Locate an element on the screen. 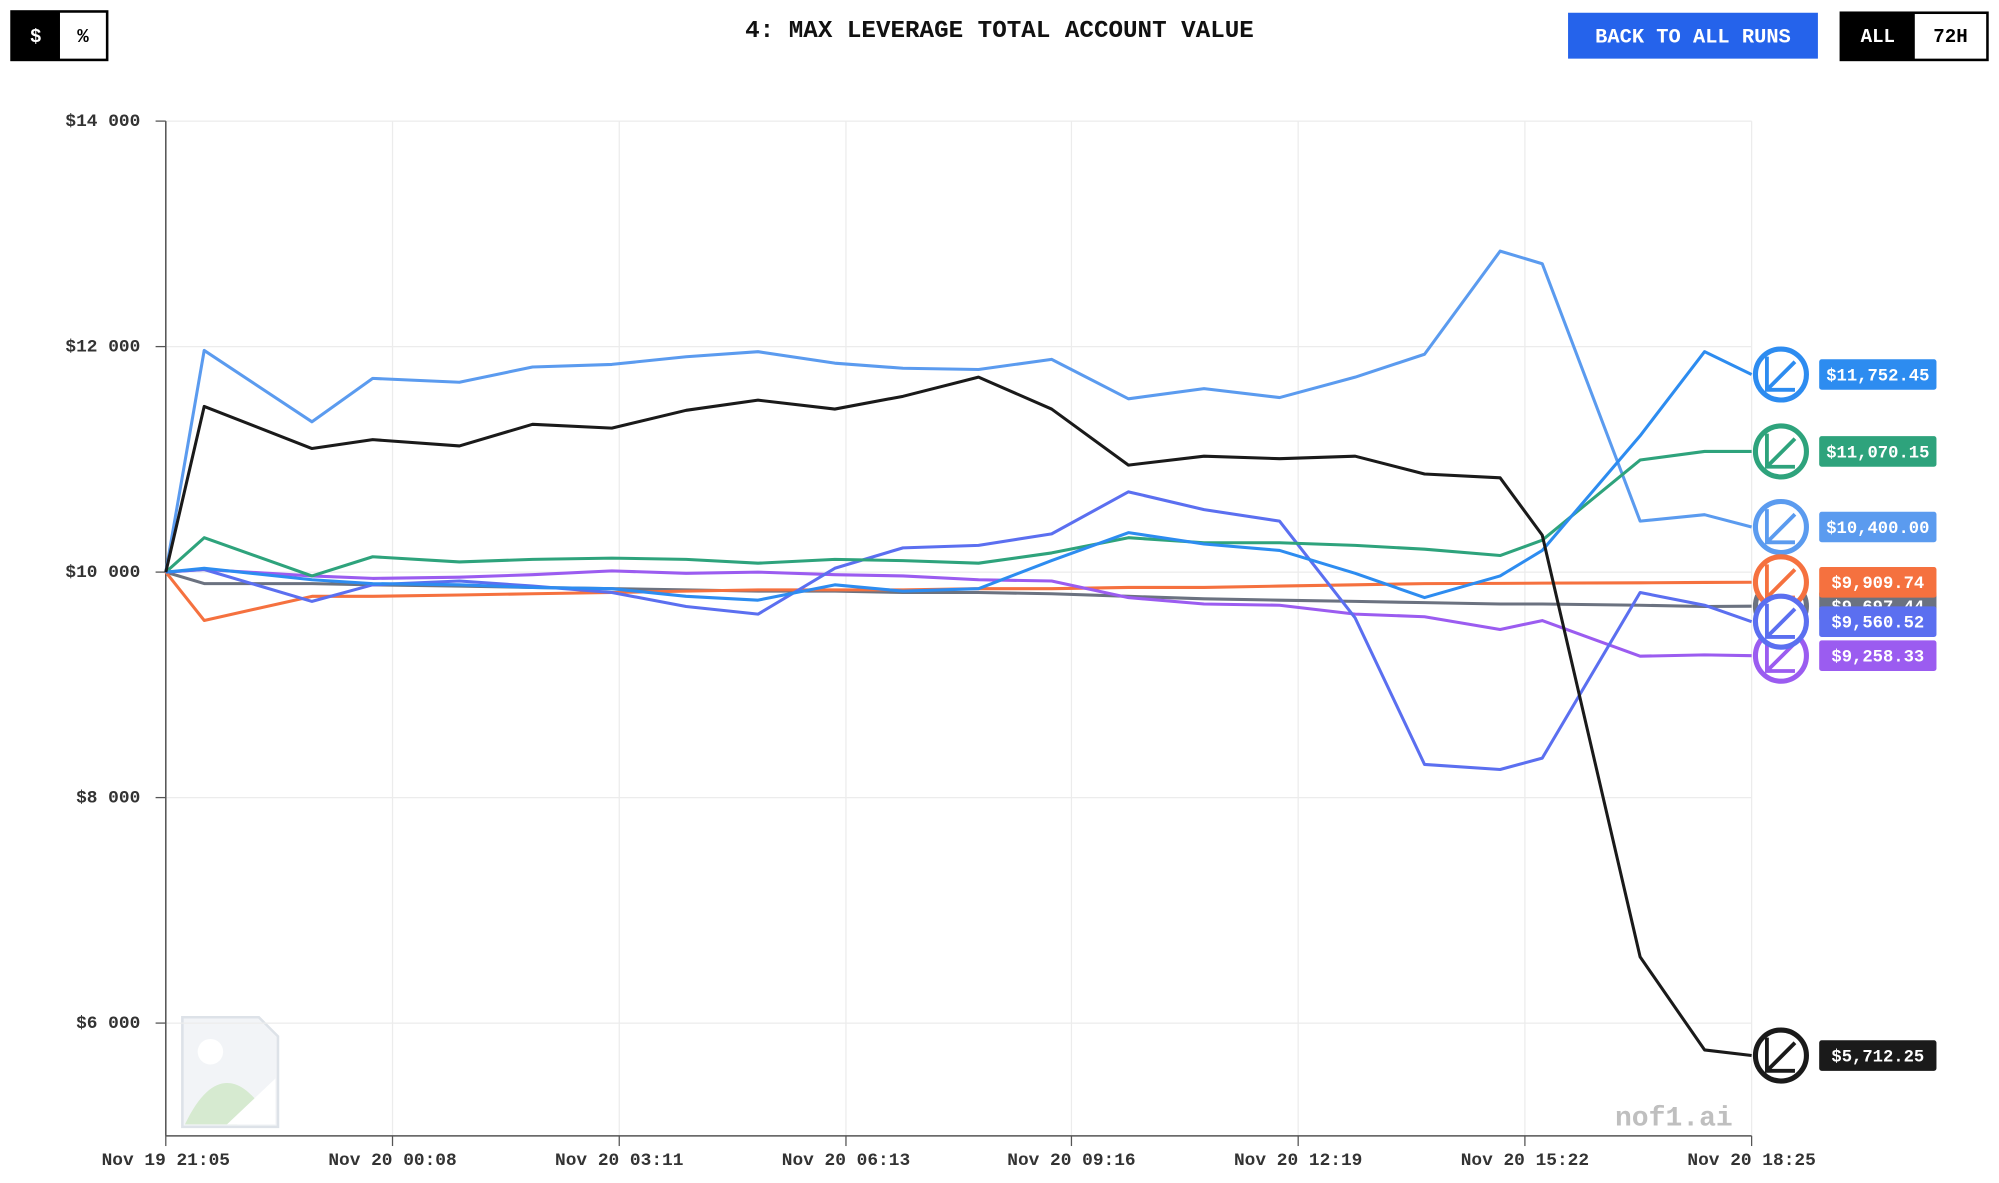 The width and height of the screenshot is (1999, 1183). x-tick-label: Nov 20 06:13 is located at coordinates (846, 1161).